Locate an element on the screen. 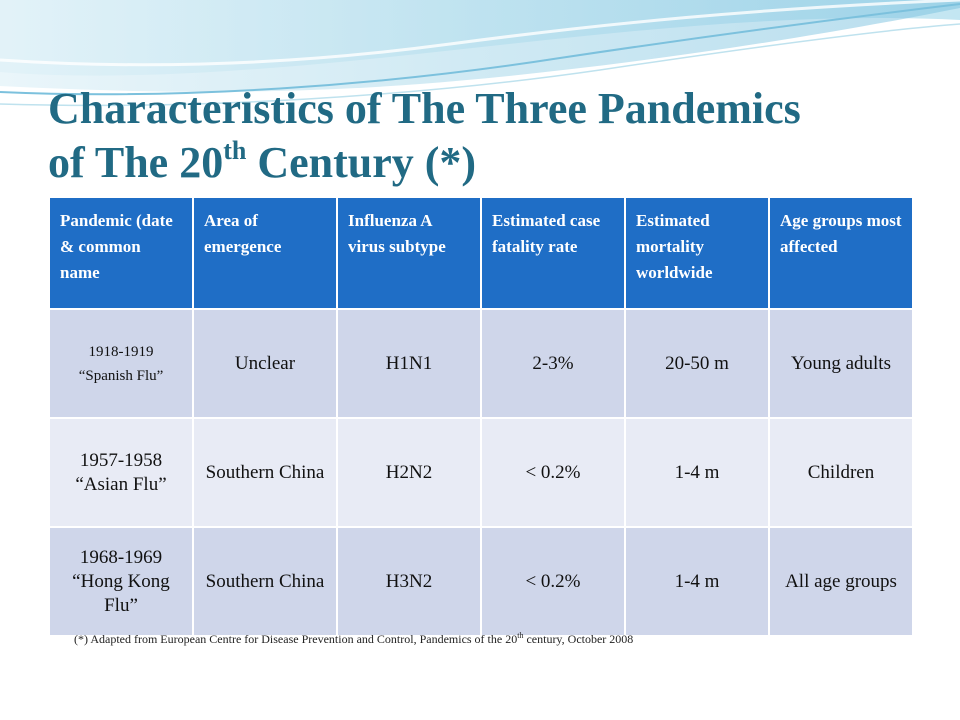  pandemic-dates: 1957-1958 is located at coordinates (121, 460).